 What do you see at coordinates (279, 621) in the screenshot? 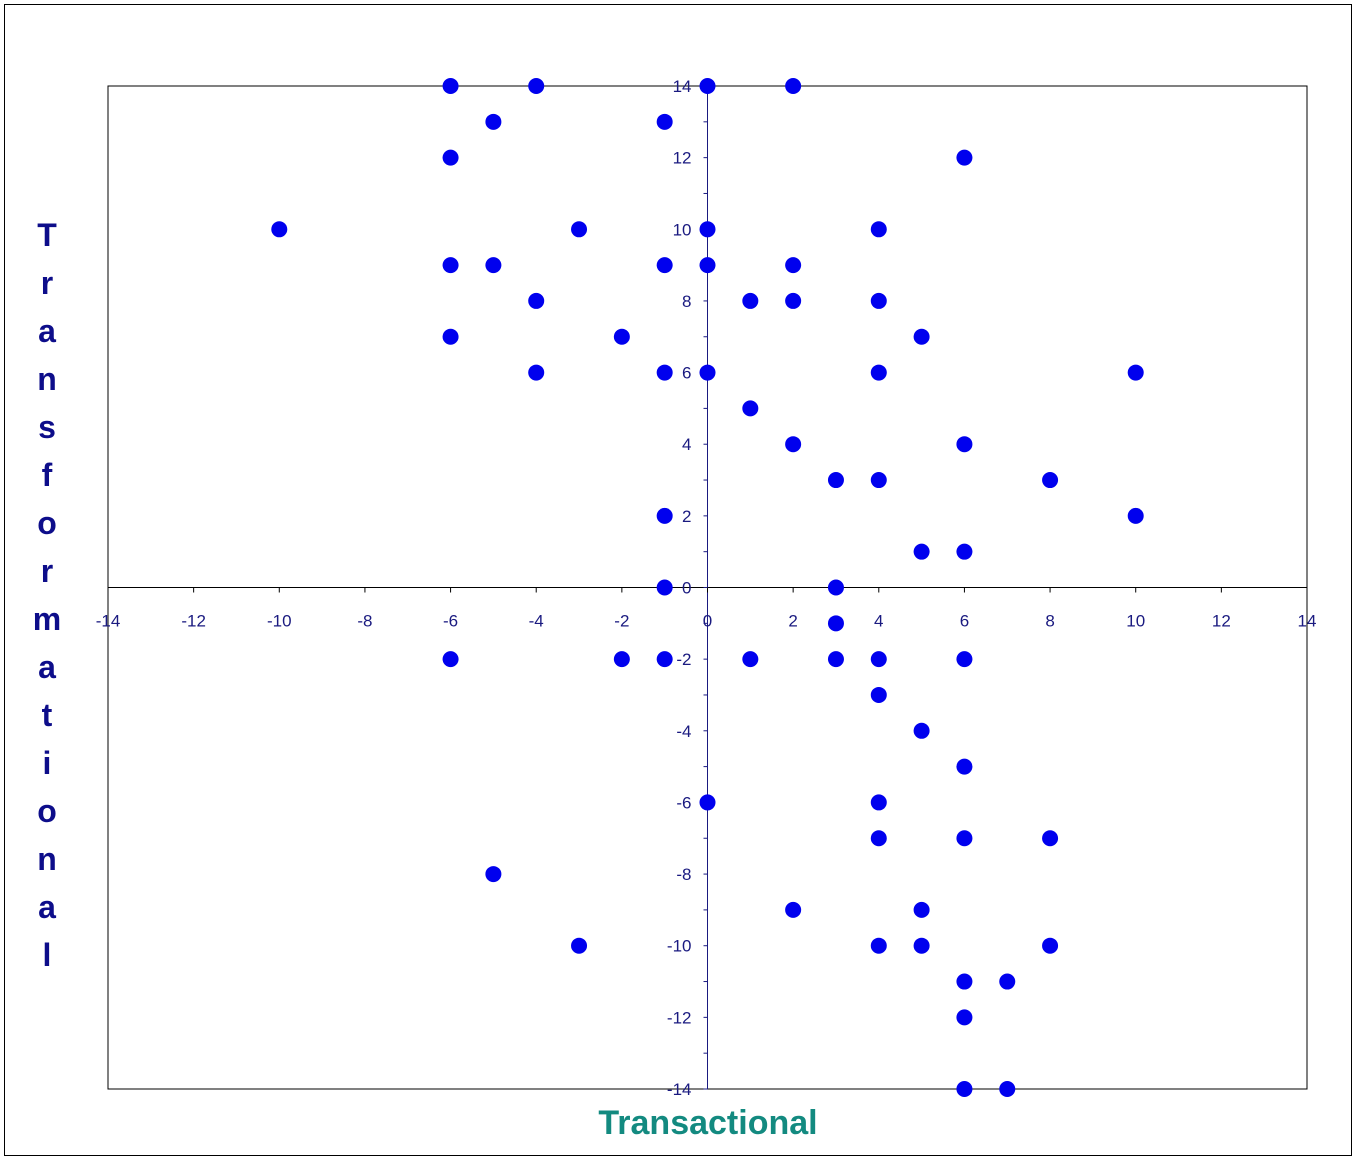
I see `x-tick-label: -10` at bounding box center [279, 621].